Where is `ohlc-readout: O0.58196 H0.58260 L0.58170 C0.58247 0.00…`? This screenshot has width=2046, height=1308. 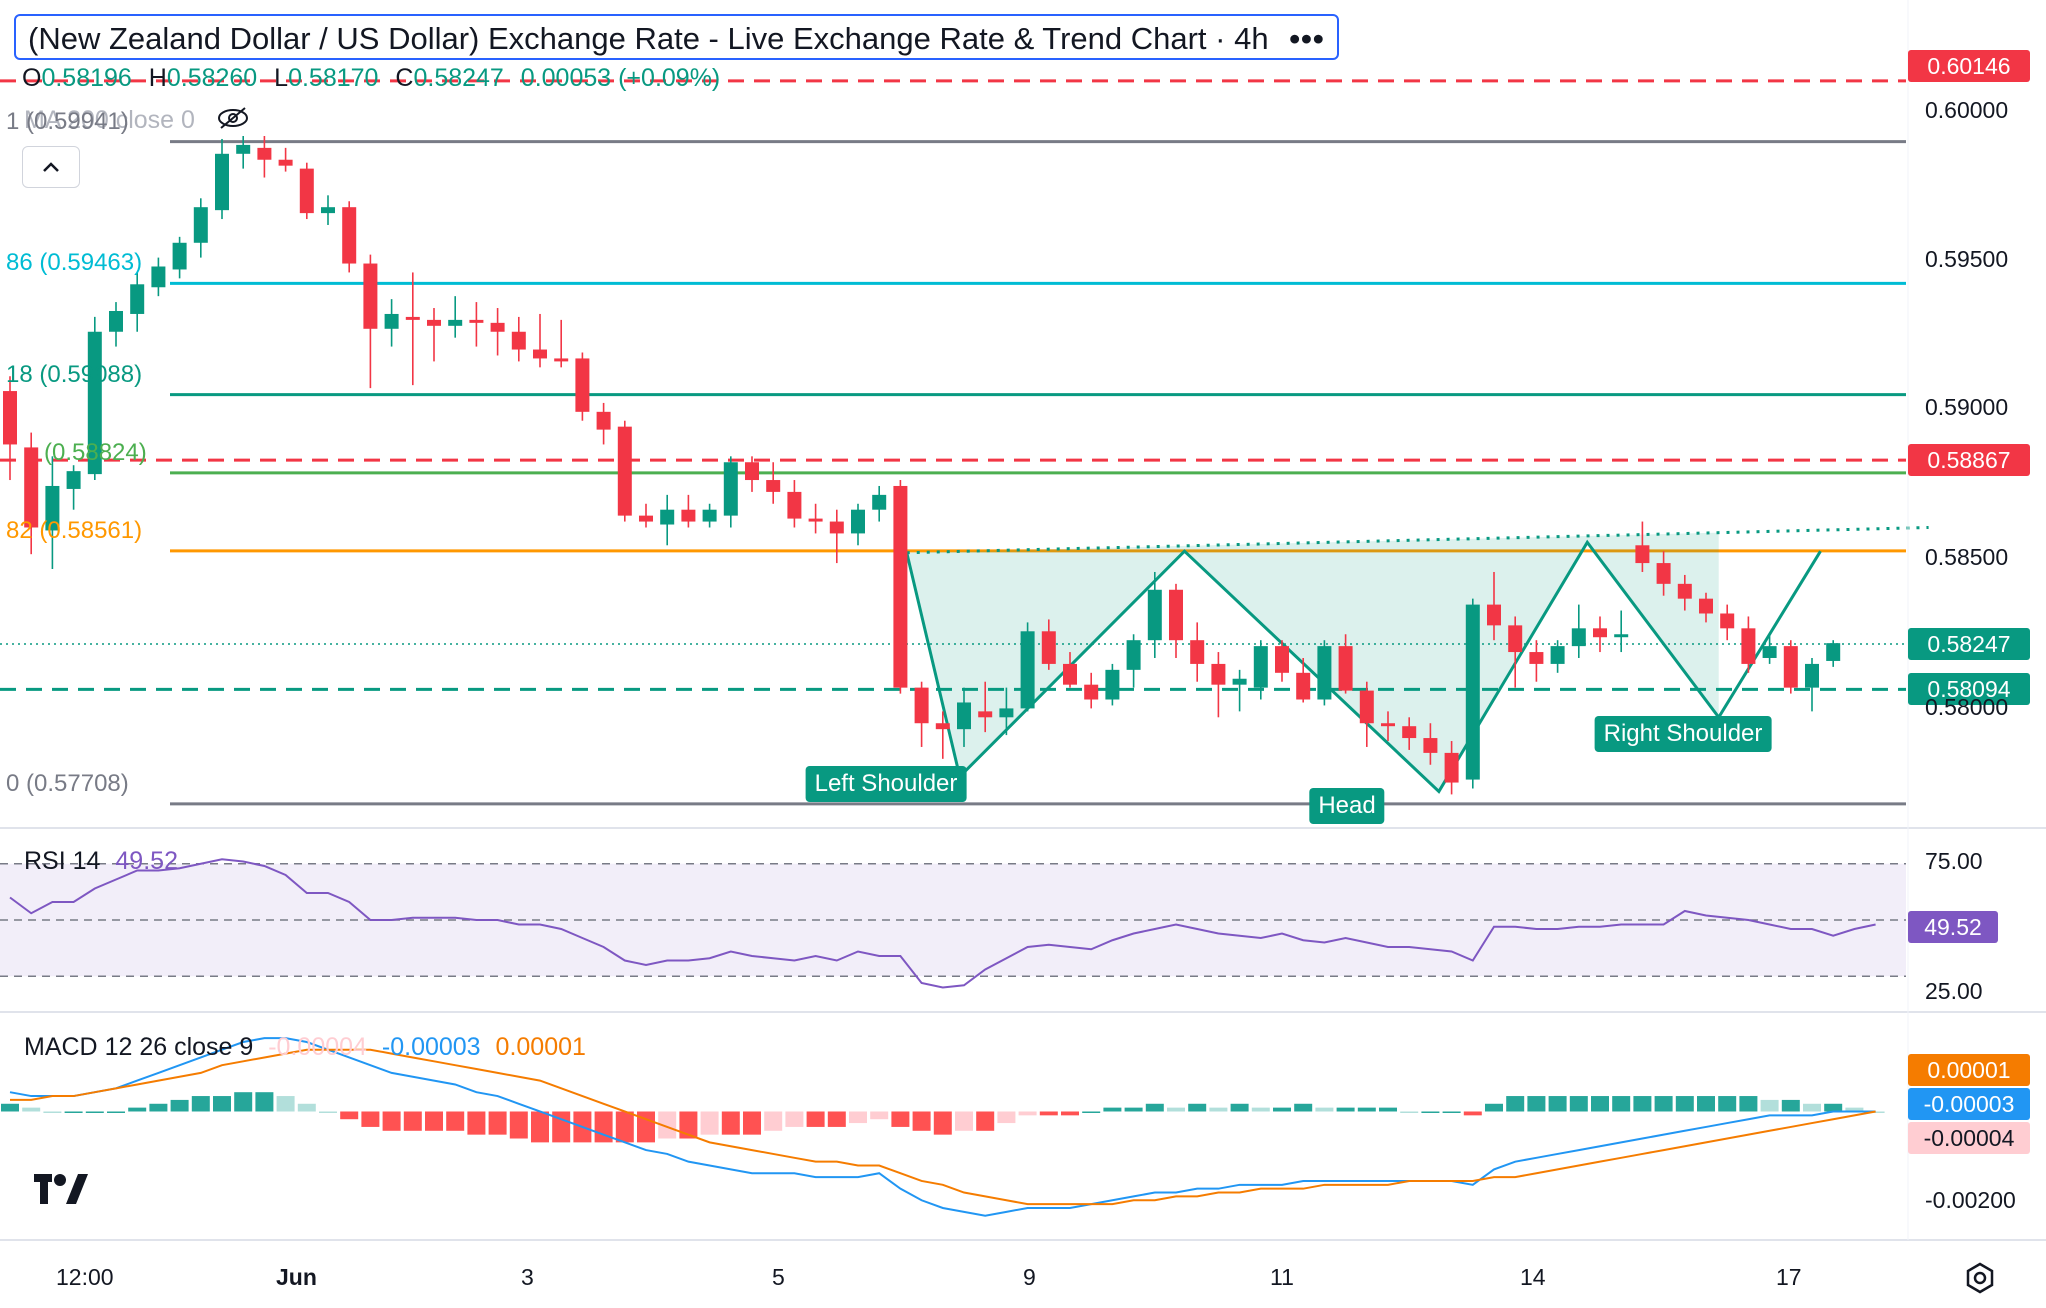
ohlc-readout: O0.58196 H0.58260 L0.58170 C0.58247 0.00… is located at coordinates (376, 78).